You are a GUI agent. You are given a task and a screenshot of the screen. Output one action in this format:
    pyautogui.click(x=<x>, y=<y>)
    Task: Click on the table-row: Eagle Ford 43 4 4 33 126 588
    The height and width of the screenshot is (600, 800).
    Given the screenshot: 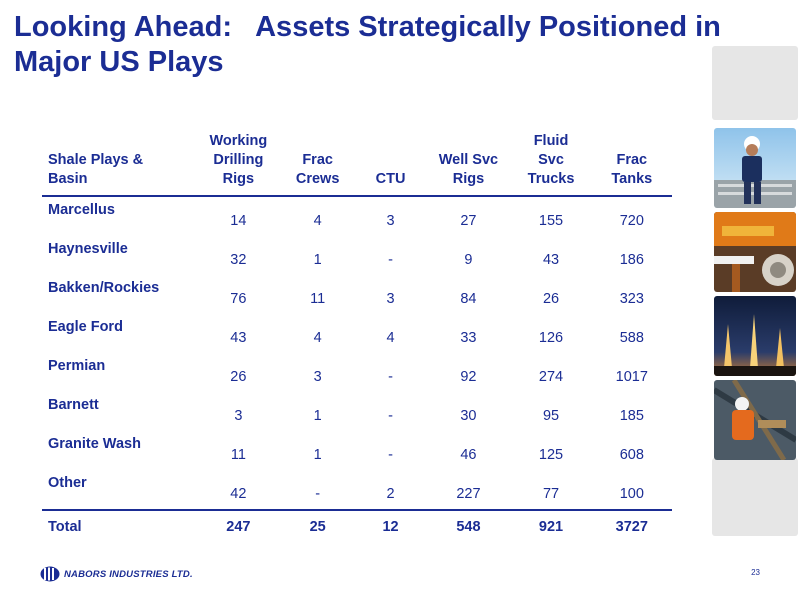 What is the action you would take?
    pyautogui.click(x=357, y=333)
    